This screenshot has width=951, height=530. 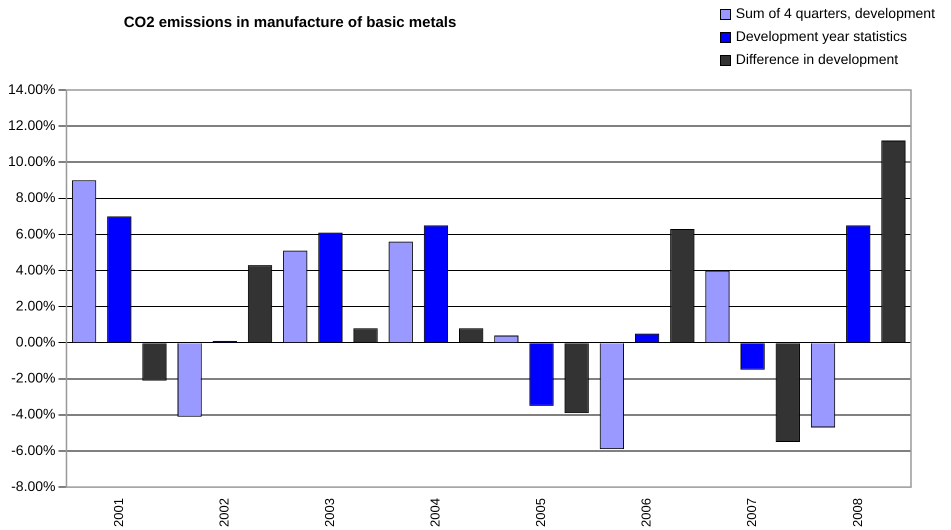 I want to click on y-tick-label: -8.00%, so click(x=33, y=486).